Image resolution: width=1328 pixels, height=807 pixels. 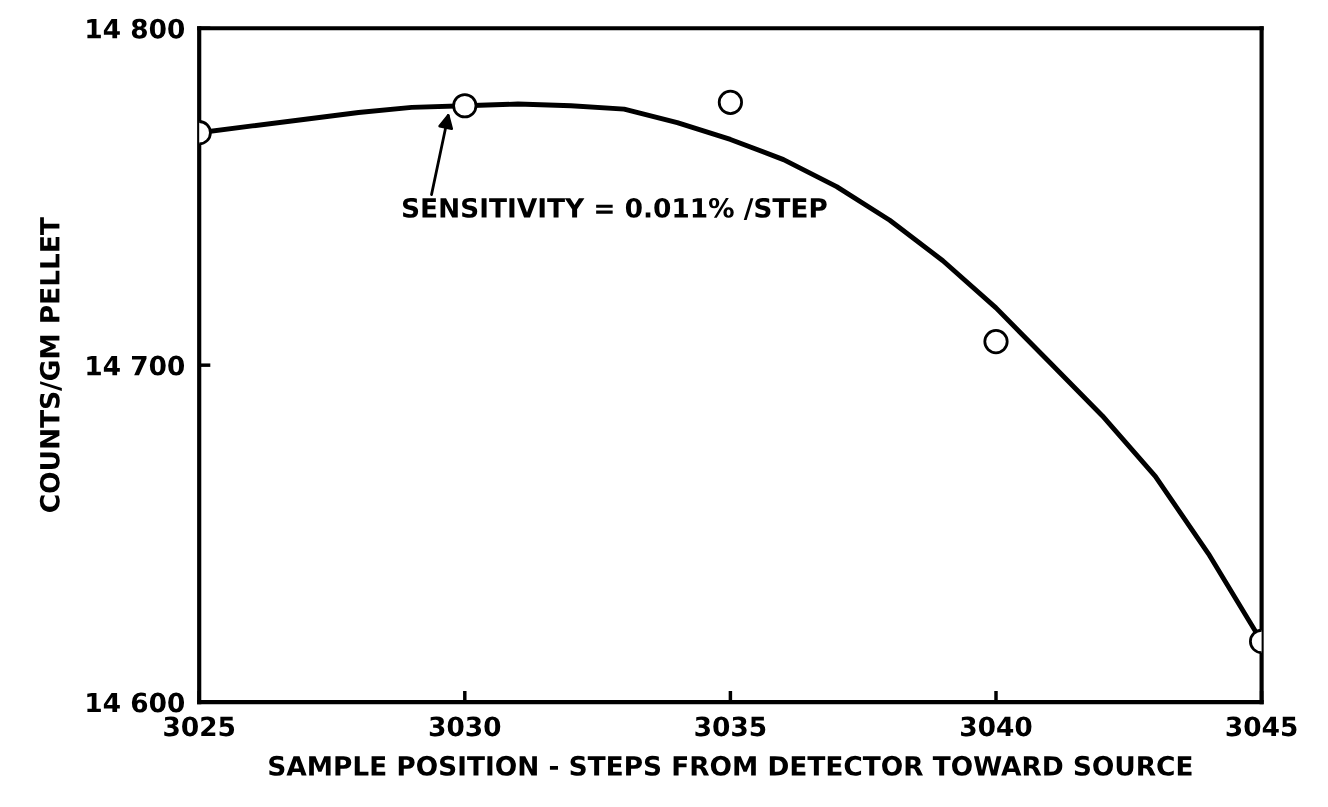 I want to click on y-tick-label: 14 600, so click(x=136, y=702).